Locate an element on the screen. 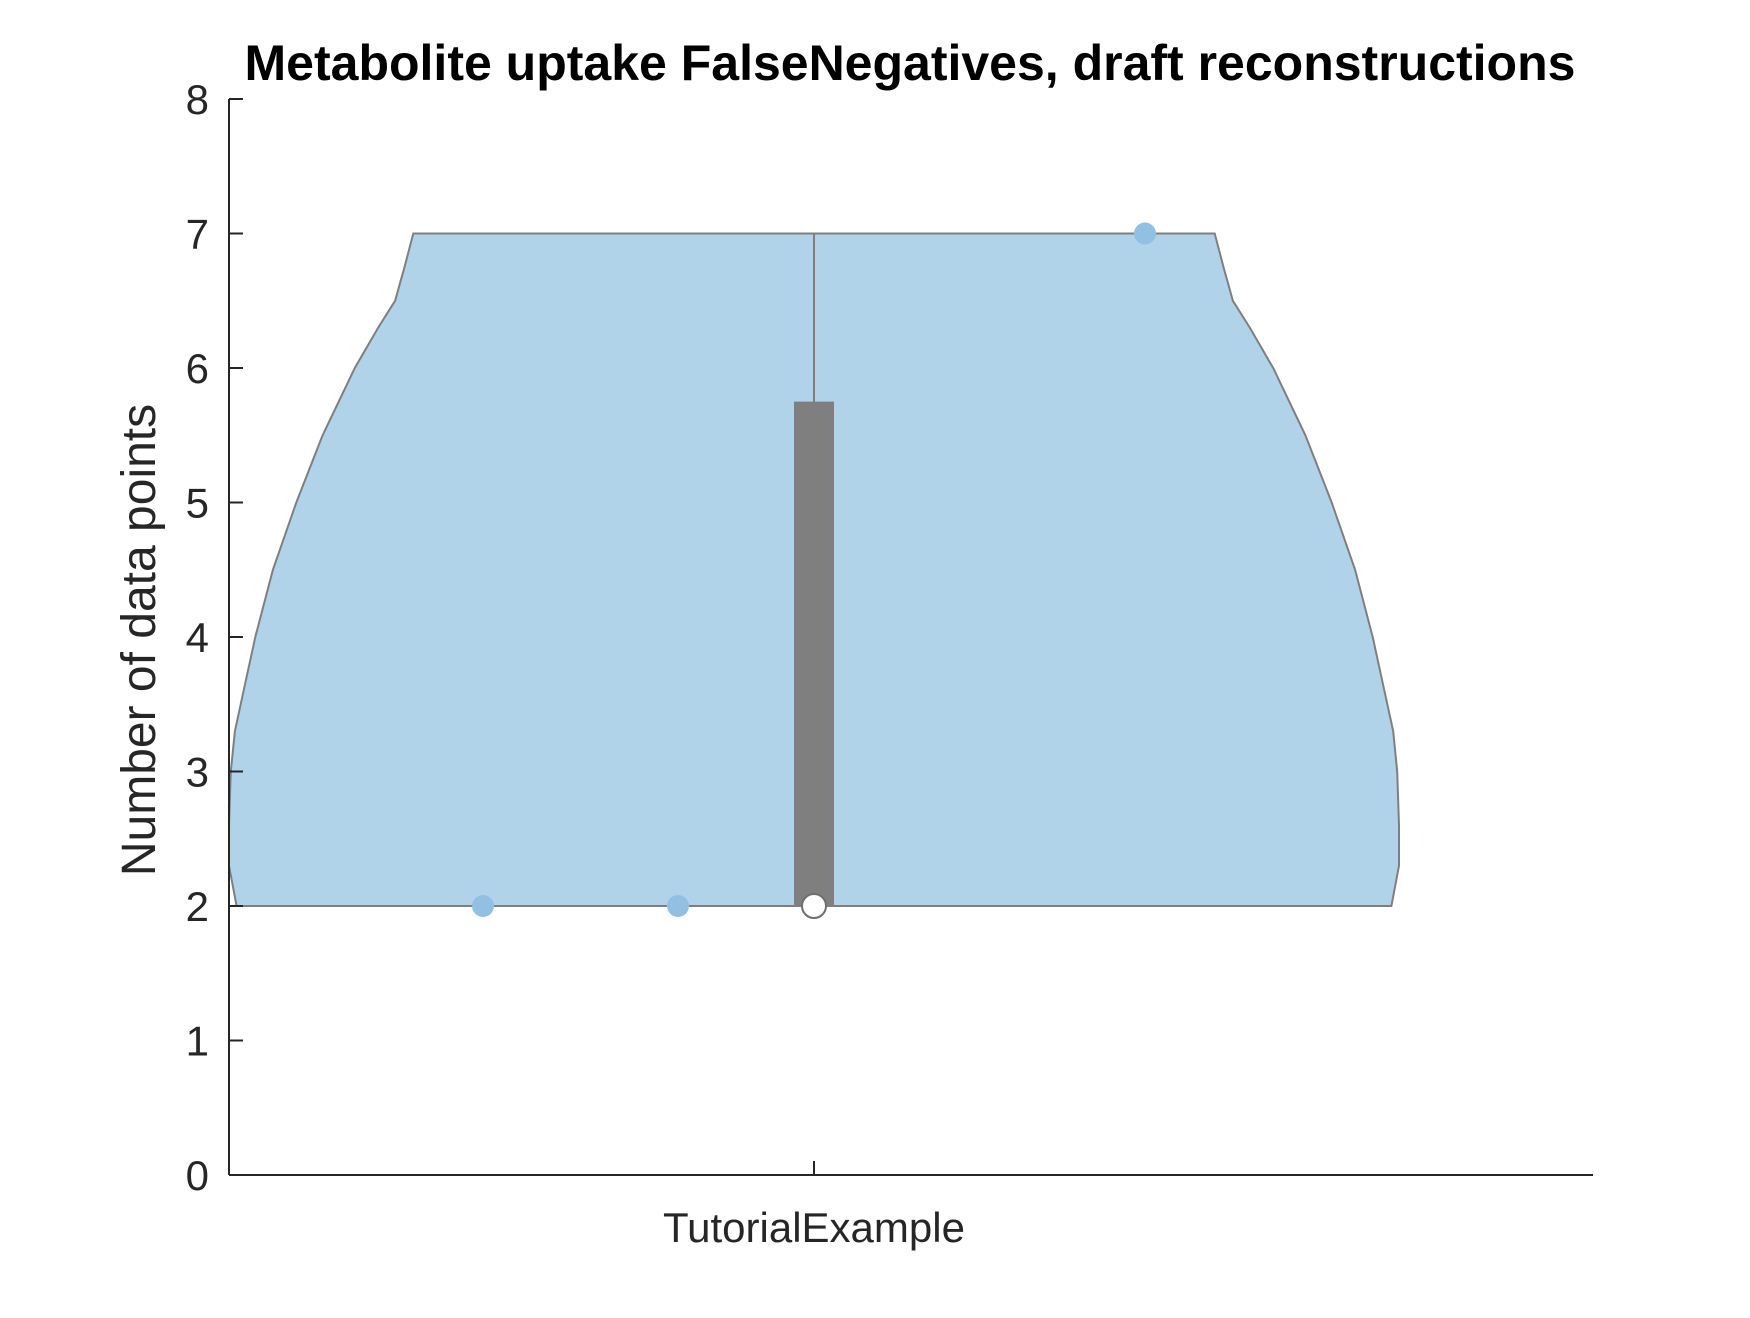  y-tick-label: 5 is located at coordinates (197, 503).